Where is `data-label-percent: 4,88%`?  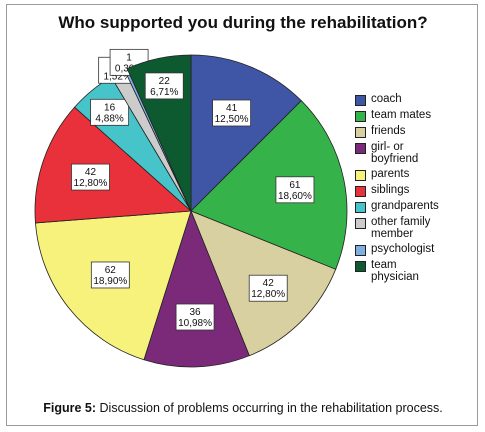
data-label-percent: 4,88% is located at coordinates (109, 118).